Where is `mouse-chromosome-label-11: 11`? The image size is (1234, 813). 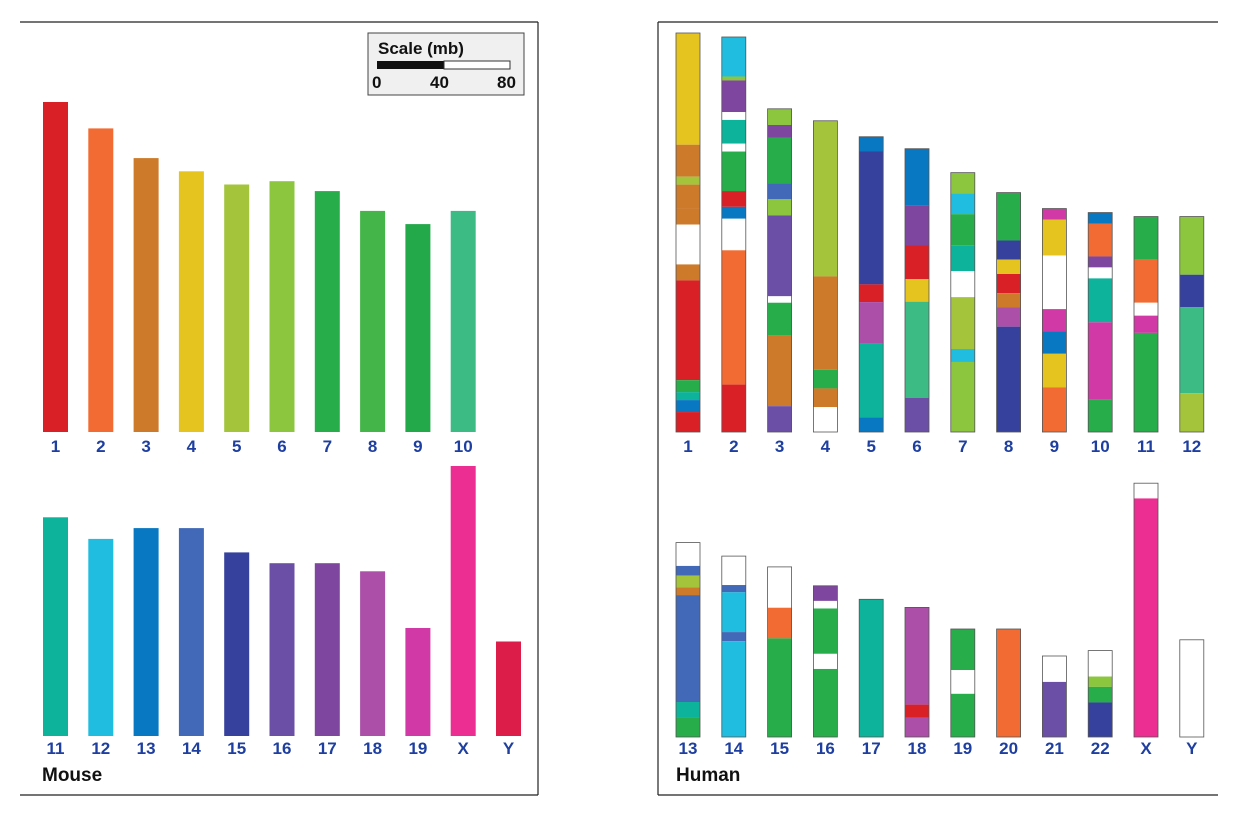 mouse-chromosome-label-11: 11 is located at coordinates (56, 748).